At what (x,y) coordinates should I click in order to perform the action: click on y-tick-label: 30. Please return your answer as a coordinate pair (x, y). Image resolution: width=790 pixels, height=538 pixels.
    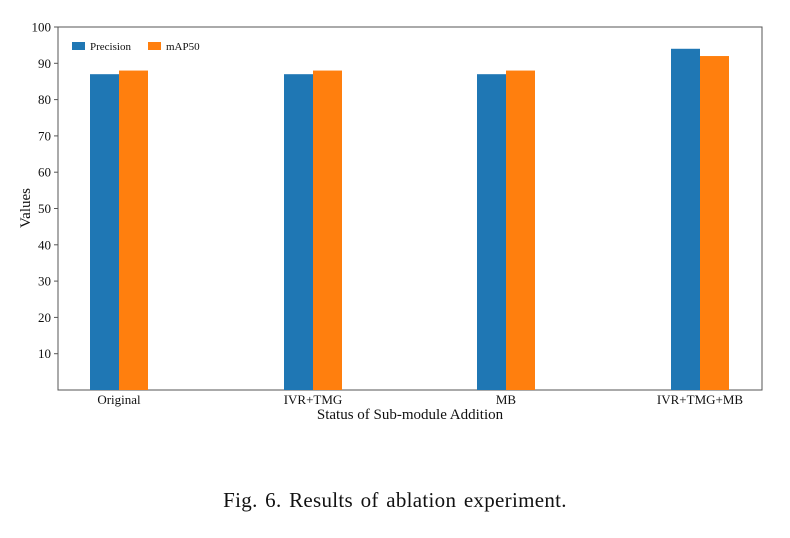
    Looking at the image, I should click on (44, 281).